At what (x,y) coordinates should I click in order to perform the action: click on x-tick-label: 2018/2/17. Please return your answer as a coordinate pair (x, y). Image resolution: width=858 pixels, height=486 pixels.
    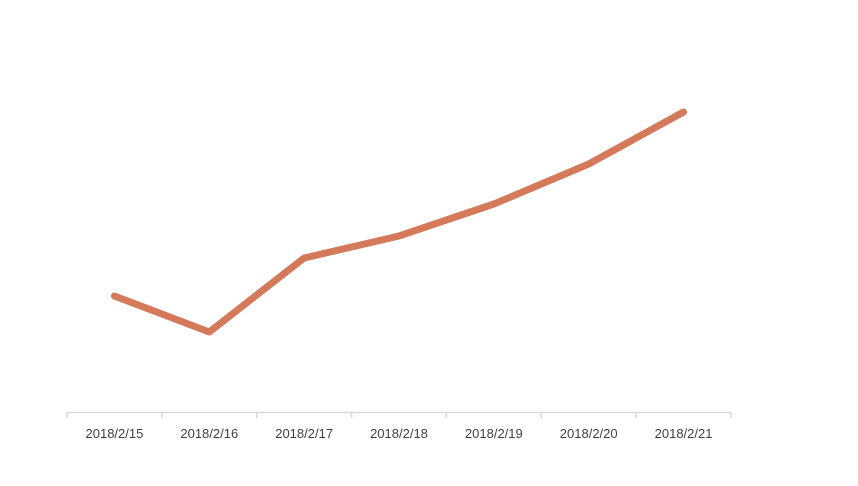
    Looking at the image, I should click on (304, 433).